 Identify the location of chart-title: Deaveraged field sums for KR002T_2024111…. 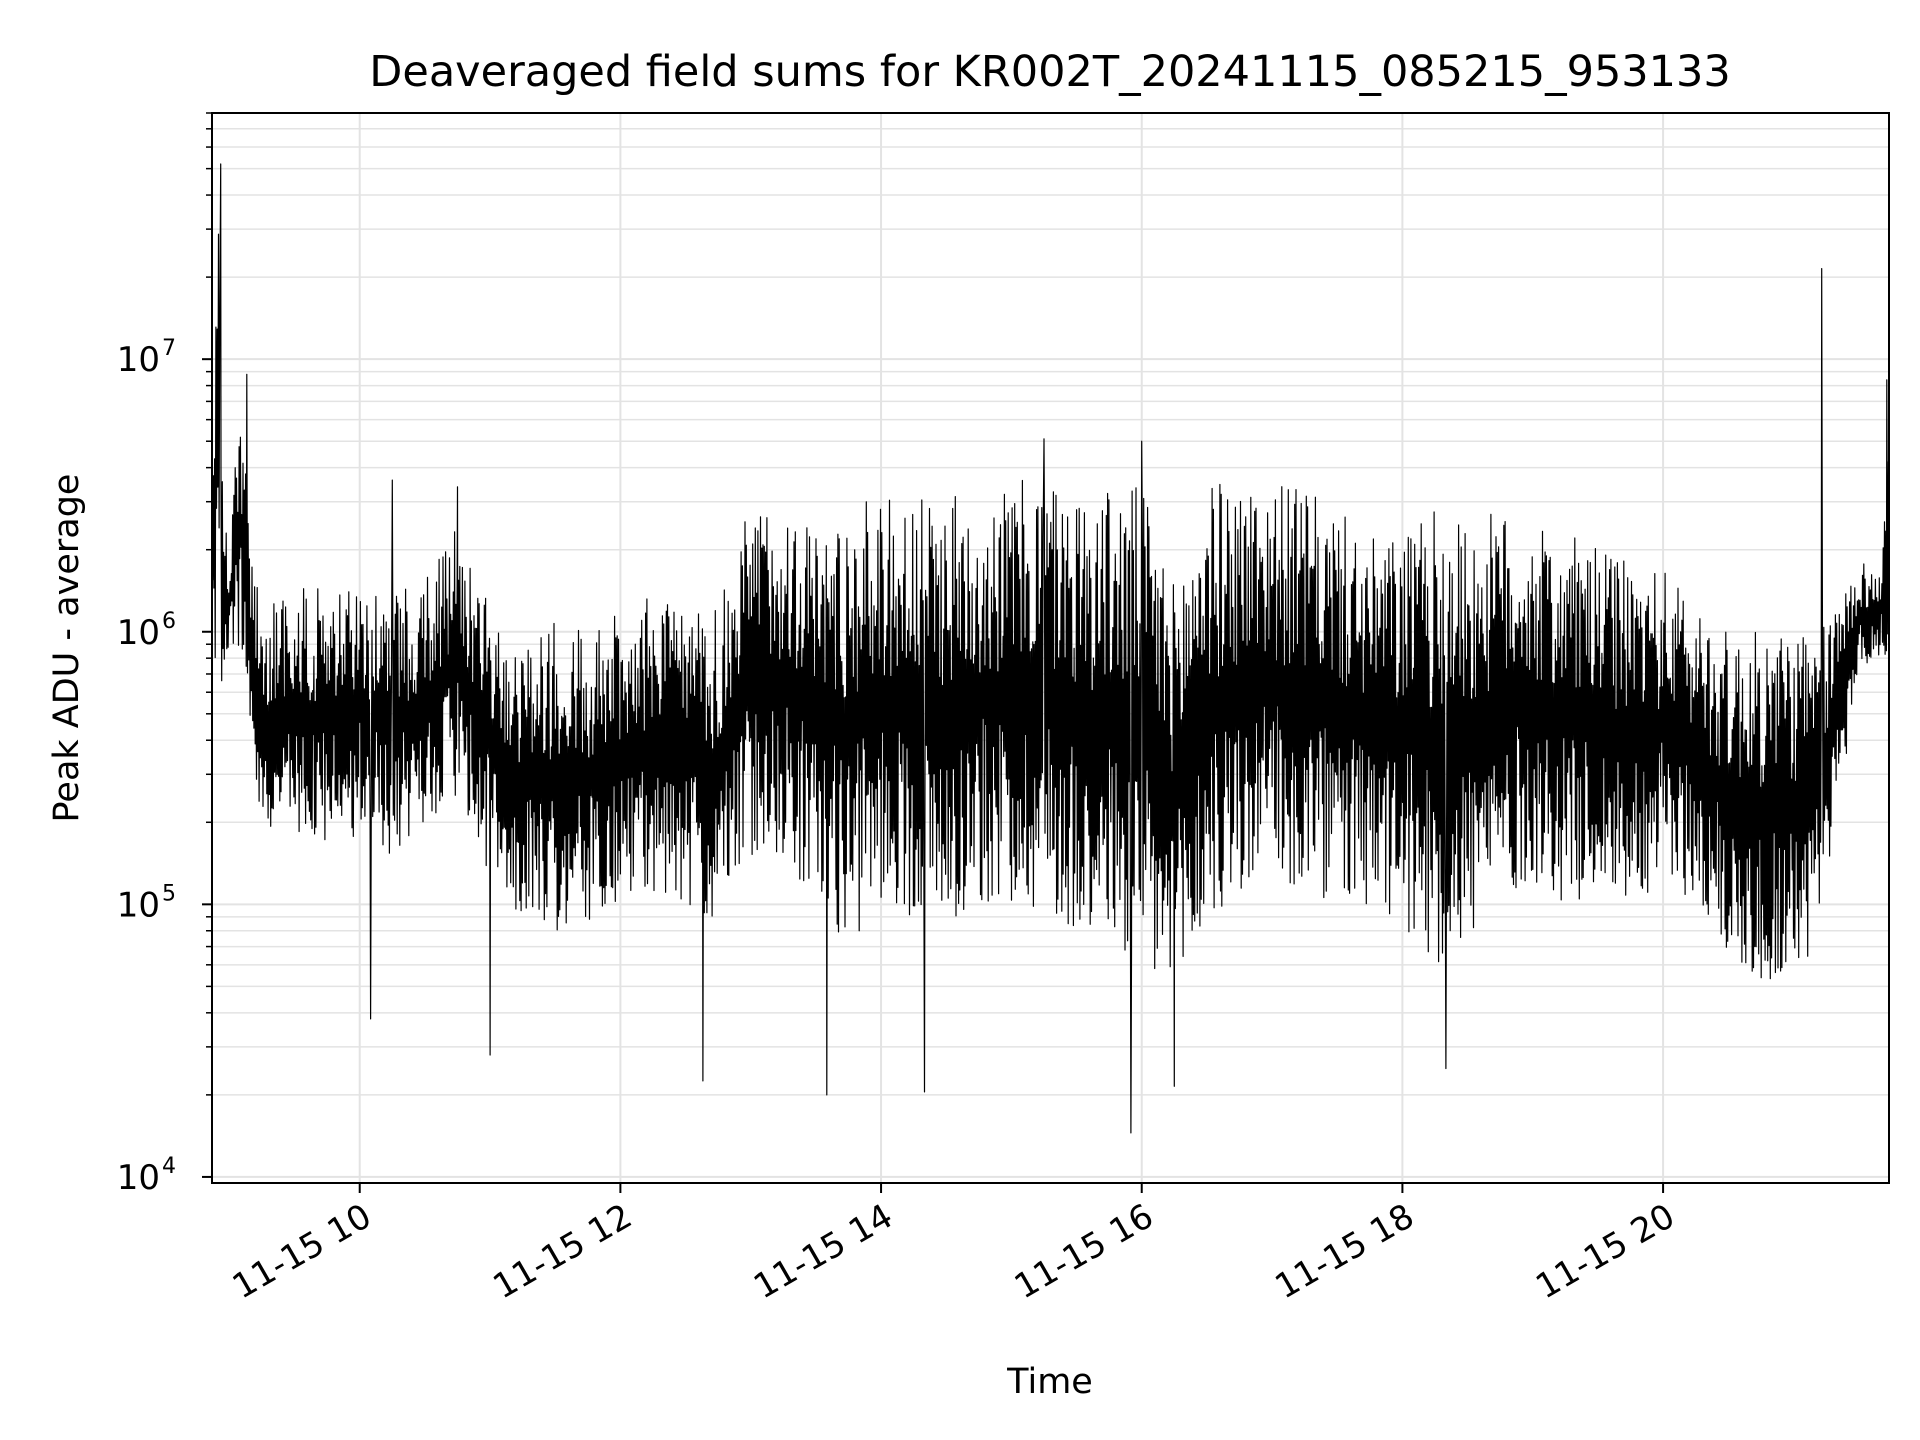
(1050, 72).